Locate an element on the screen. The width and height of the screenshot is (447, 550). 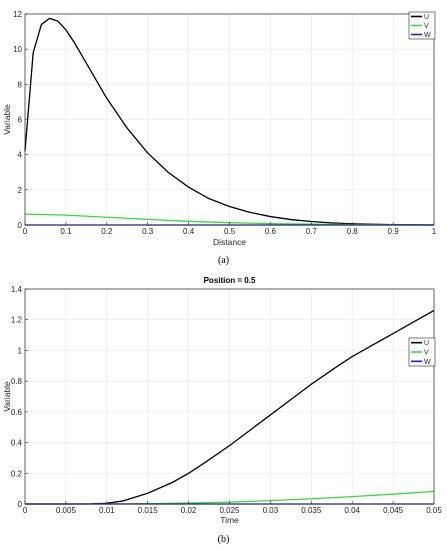
x-tick-label: 1 is located at coordinates (434, 231).